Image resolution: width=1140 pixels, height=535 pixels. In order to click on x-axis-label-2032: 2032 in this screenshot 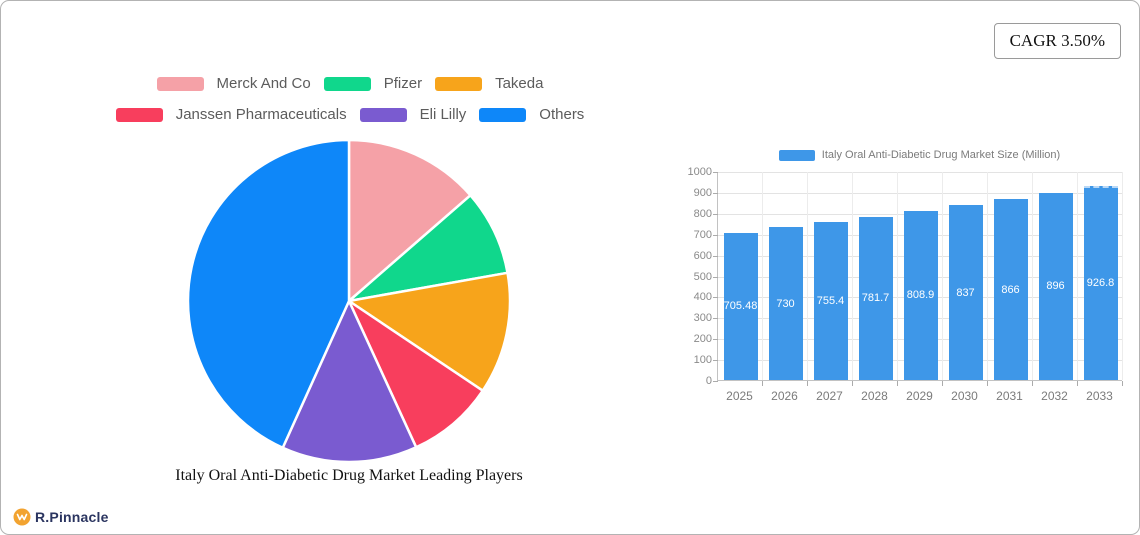, I will do `click(1054, 396)`.